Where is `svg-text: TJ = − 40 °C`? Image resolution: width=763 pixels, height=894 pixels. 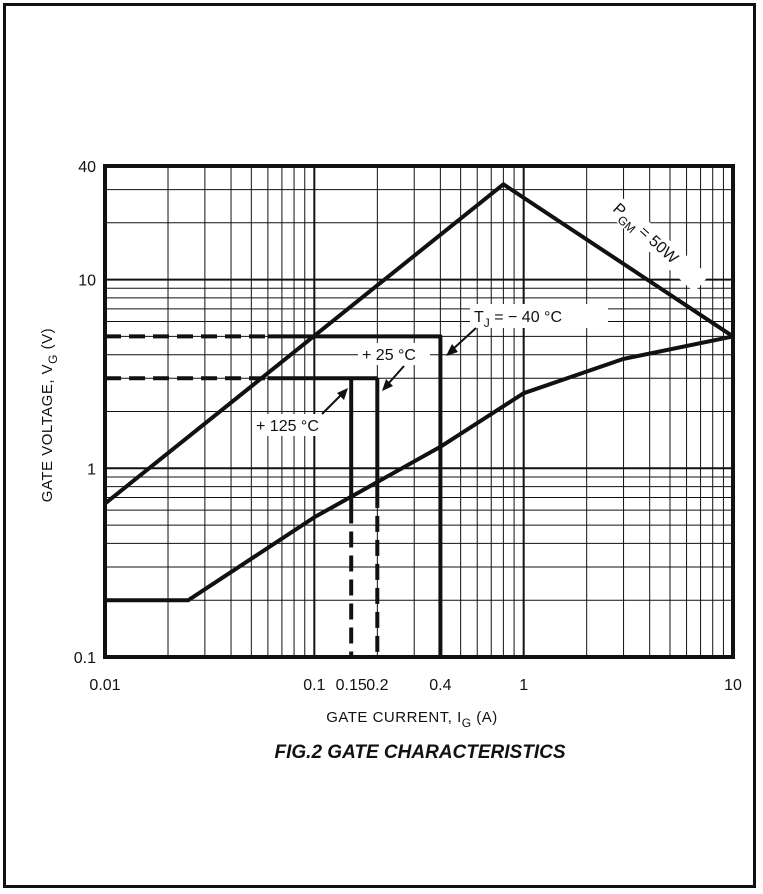
svg-text: TJ = − 40 °C is located at coordinates (518, 319).